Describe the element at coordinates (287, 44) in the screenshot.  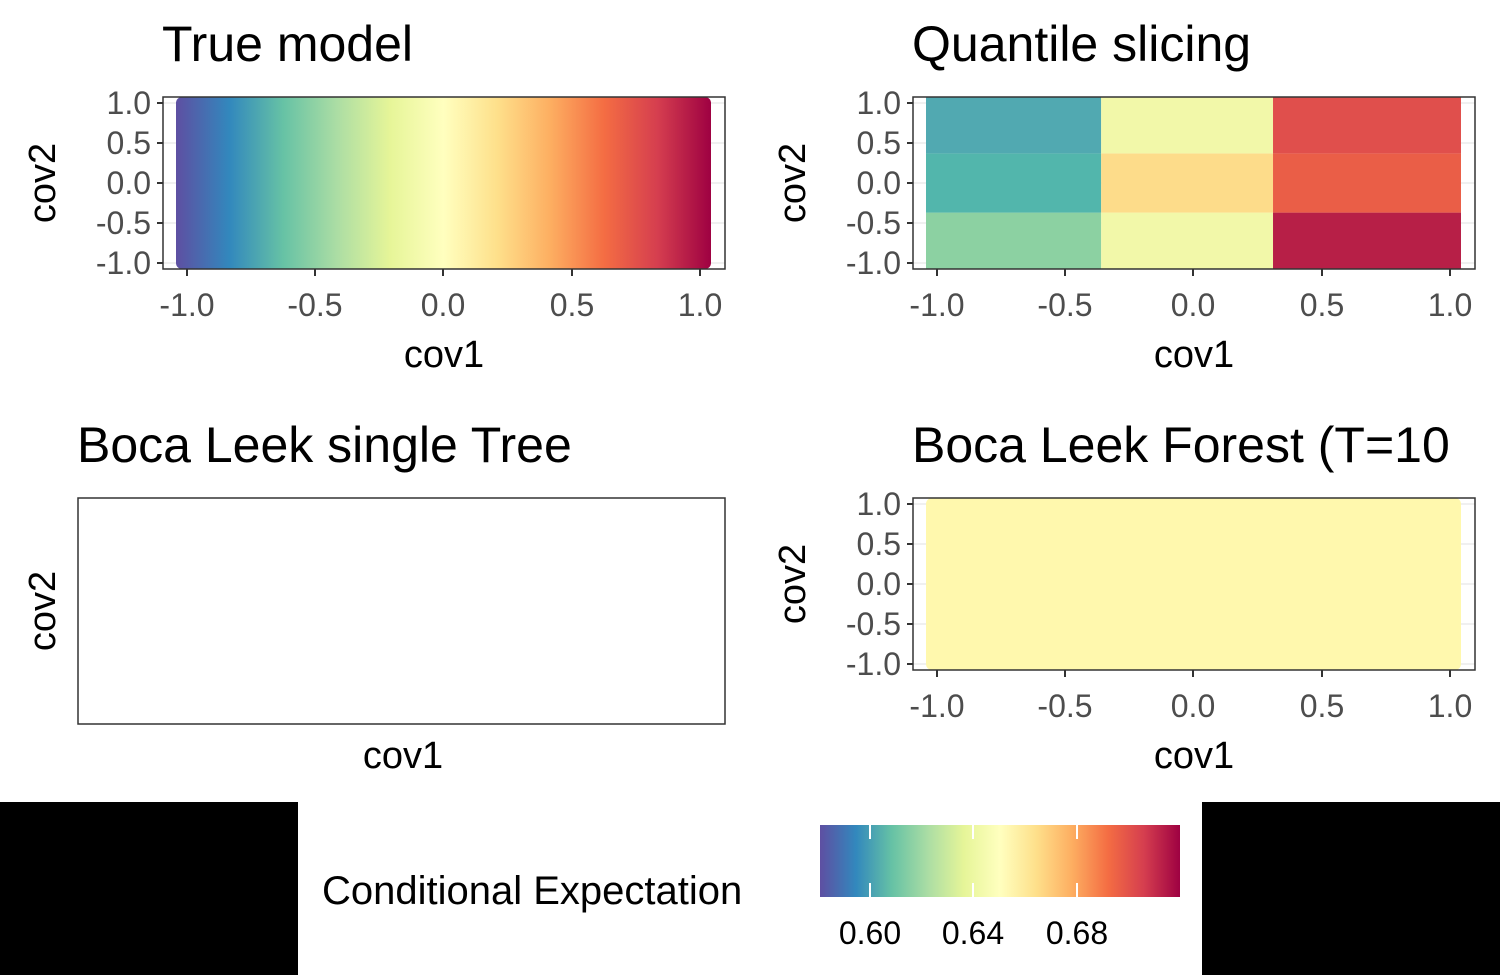
I see `panel-title: True model` at that location.